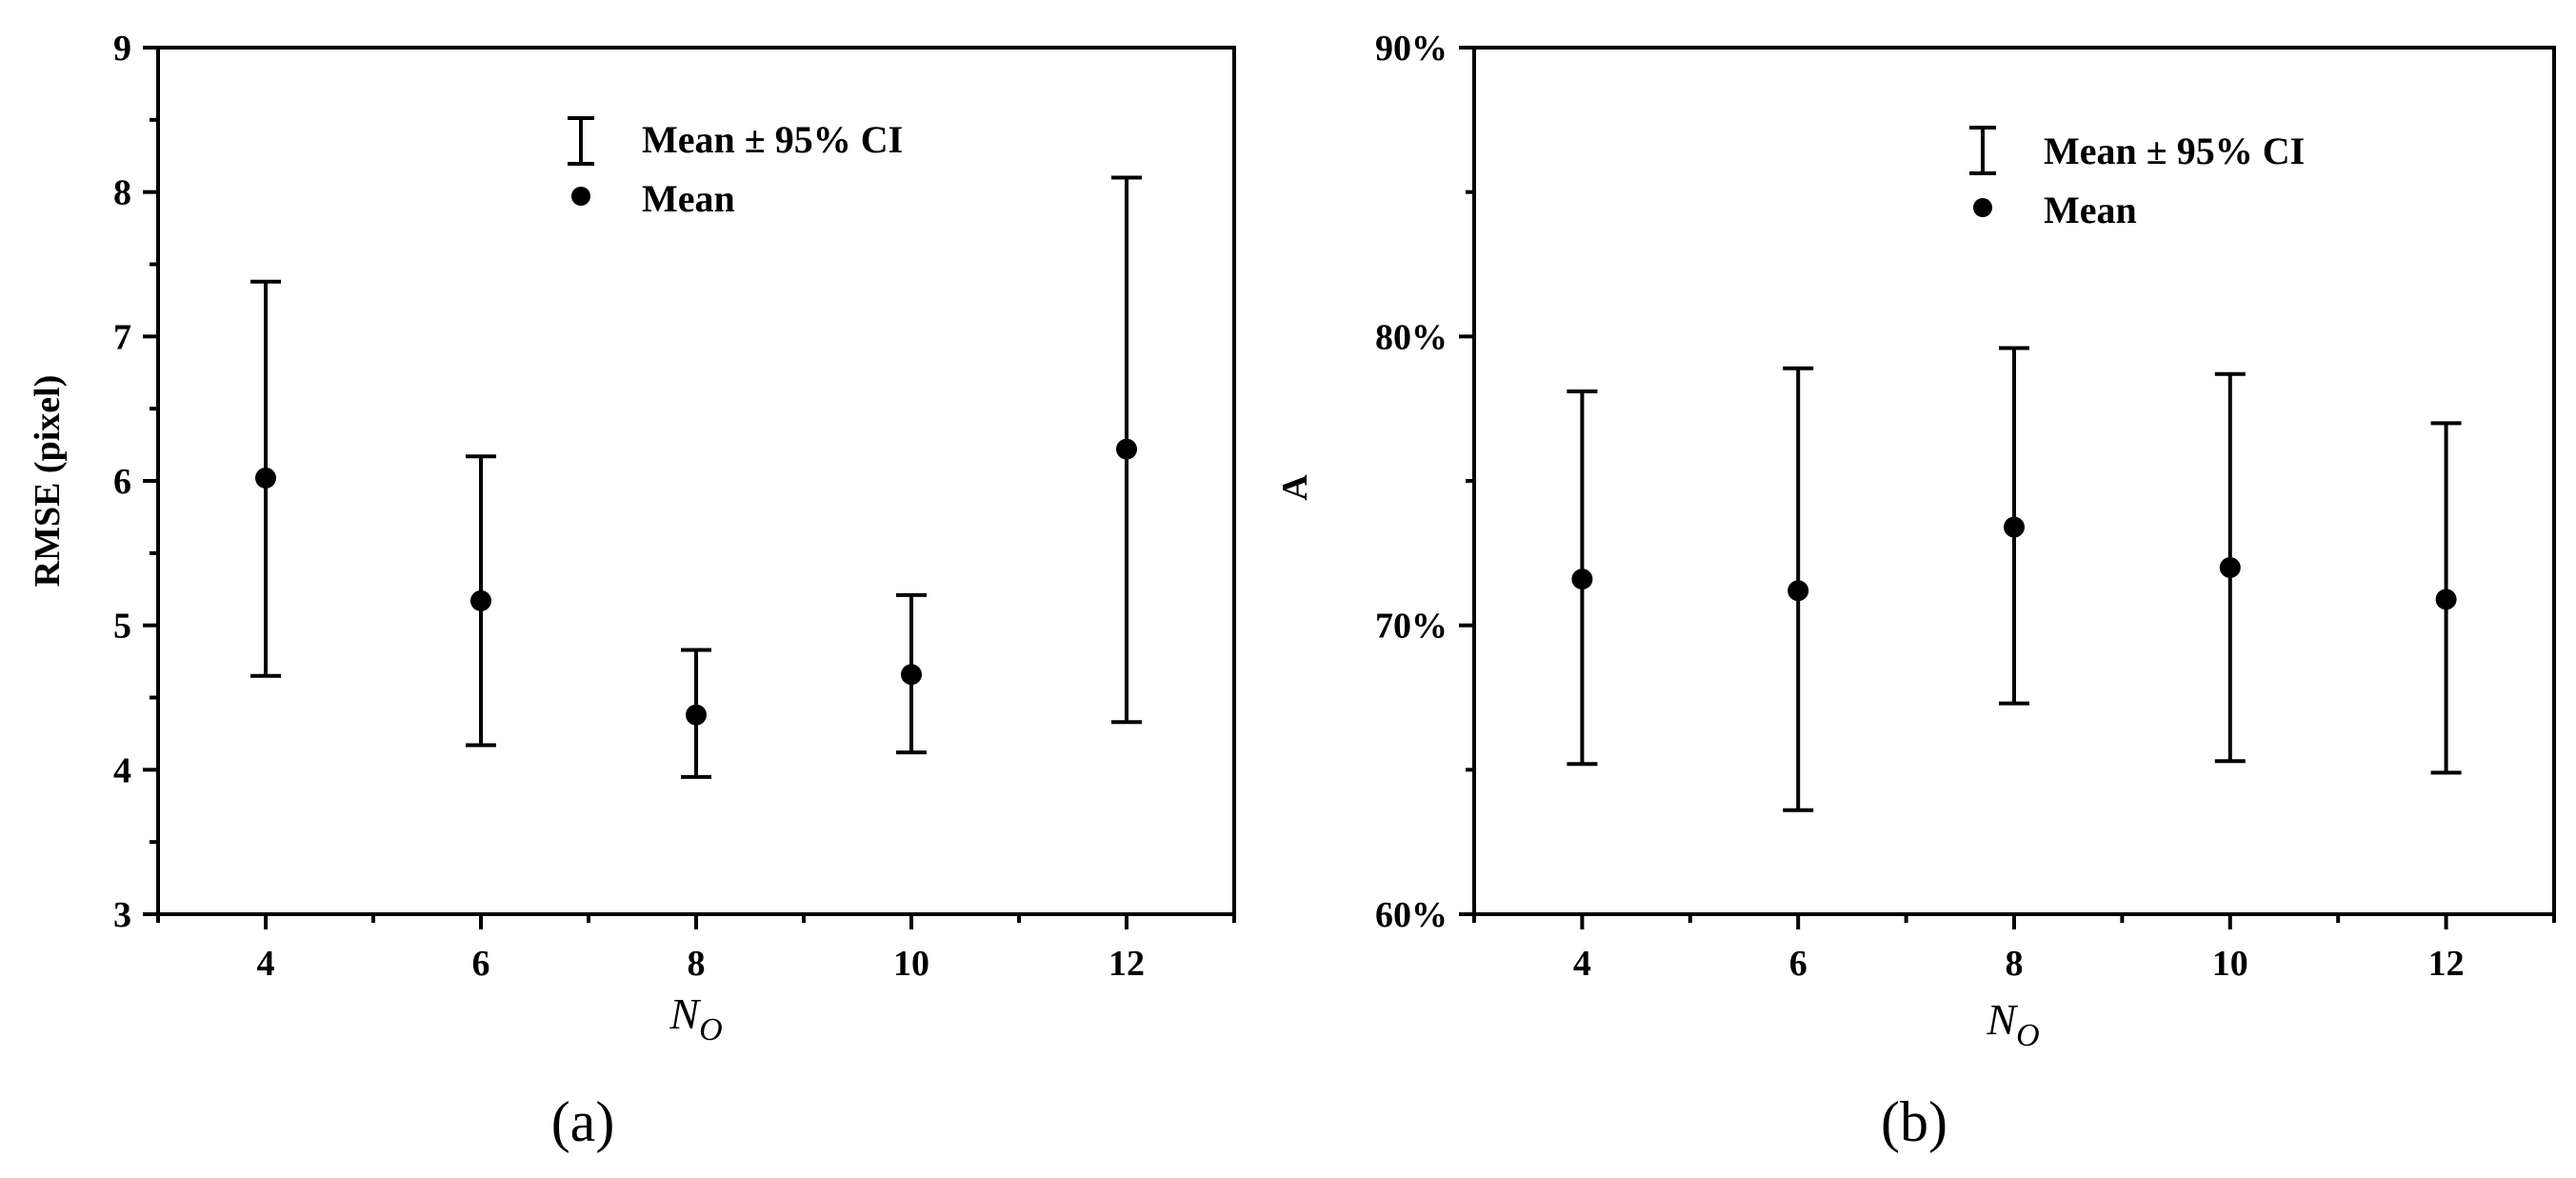 The height and width of the screenshot is (1178, 2576). Describe the element at coordinates (583, 1122) in the screenshot. I see `panel-label: (a)` at that location.